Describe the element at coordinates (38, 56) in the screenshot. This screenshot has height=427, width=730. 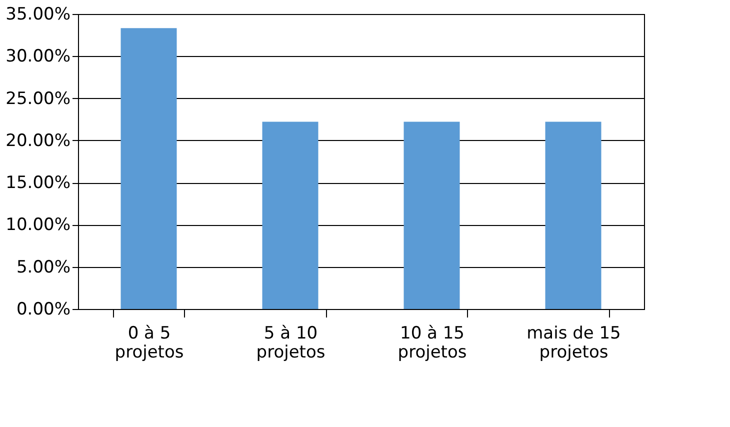
I see `y-tick-label: 30.00%` at that location.